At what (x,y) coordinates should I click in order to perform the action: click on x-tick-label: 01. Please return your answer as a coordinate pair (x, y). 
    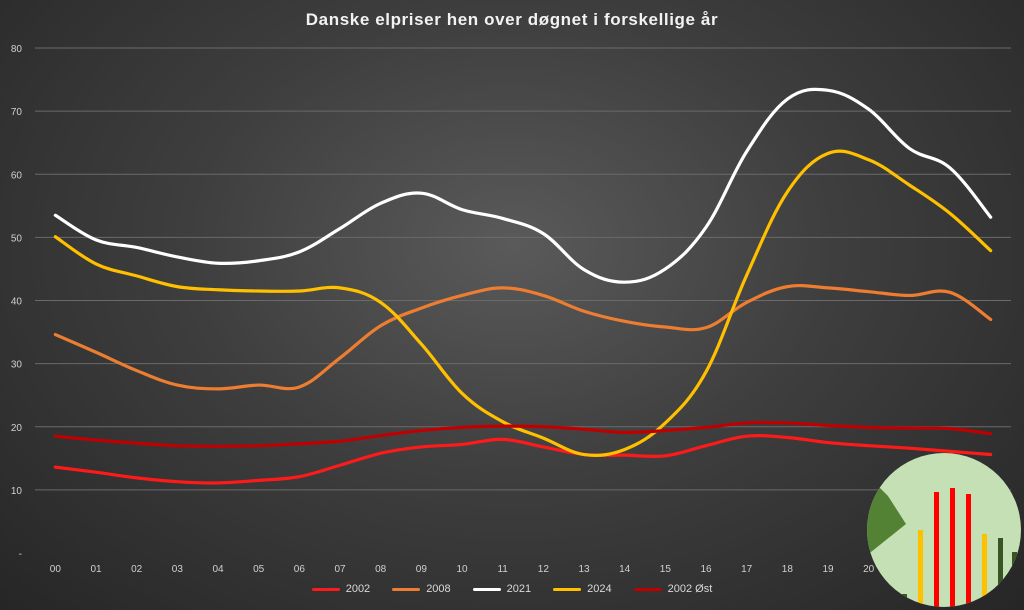
    Looking at the image, I should click on (96, 569).